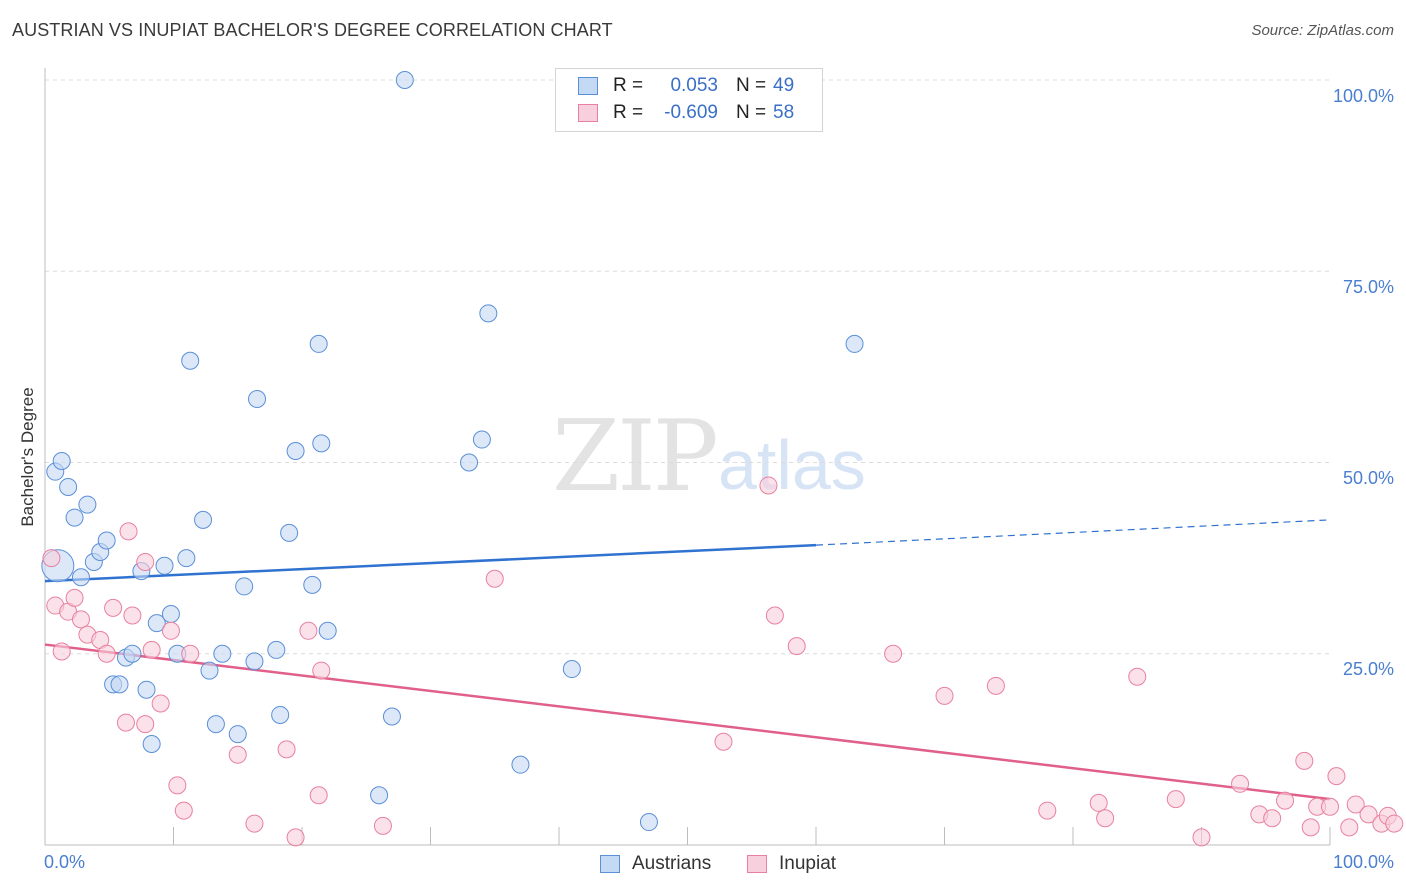 This screenshot has width=1406, height=892. I want to click on y-tick-label-25: 25.0%, so click(1368, 669).